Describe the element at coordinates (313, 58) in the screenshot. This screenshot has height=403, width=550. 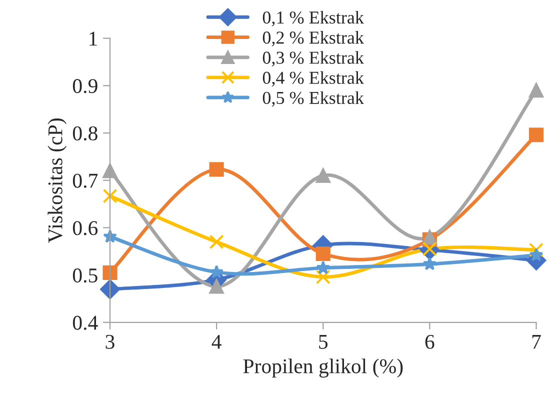
I see `legend-label: 0,3 % Ekstrak` at that location.